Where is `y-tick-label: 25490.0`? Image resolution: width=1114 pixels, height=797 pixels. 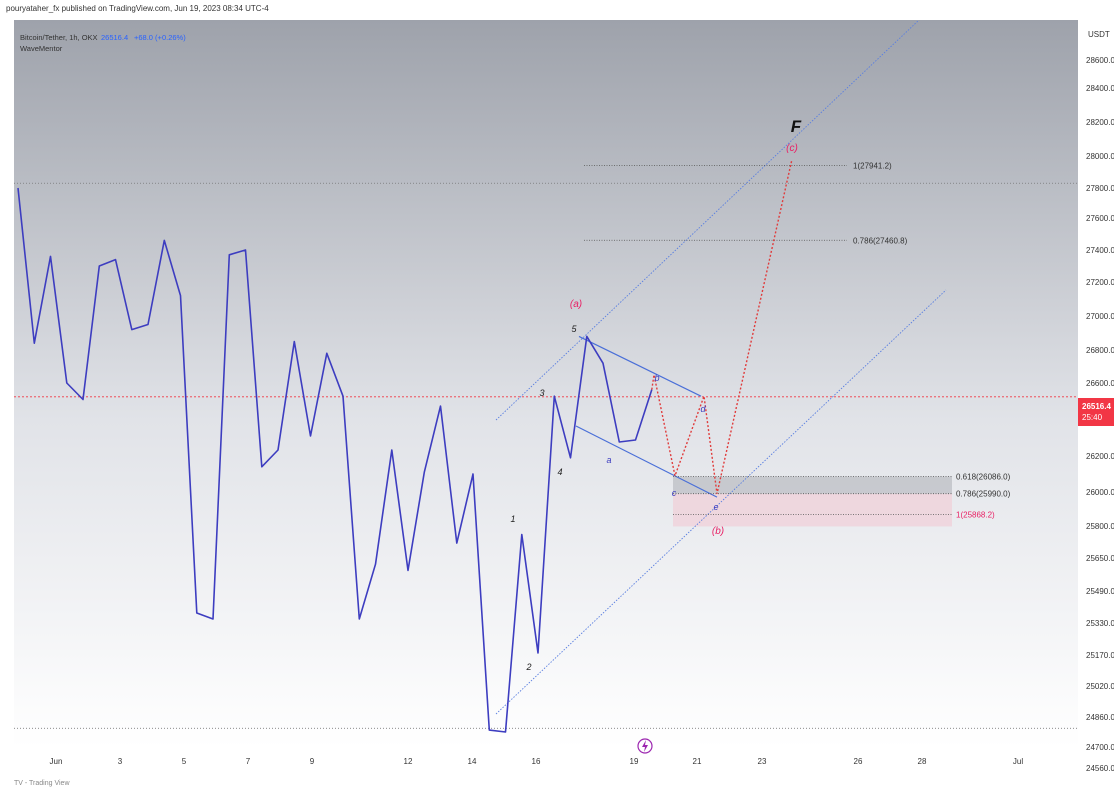
y-tick-label: 25490.0 is located at coordinates (1100, 591).